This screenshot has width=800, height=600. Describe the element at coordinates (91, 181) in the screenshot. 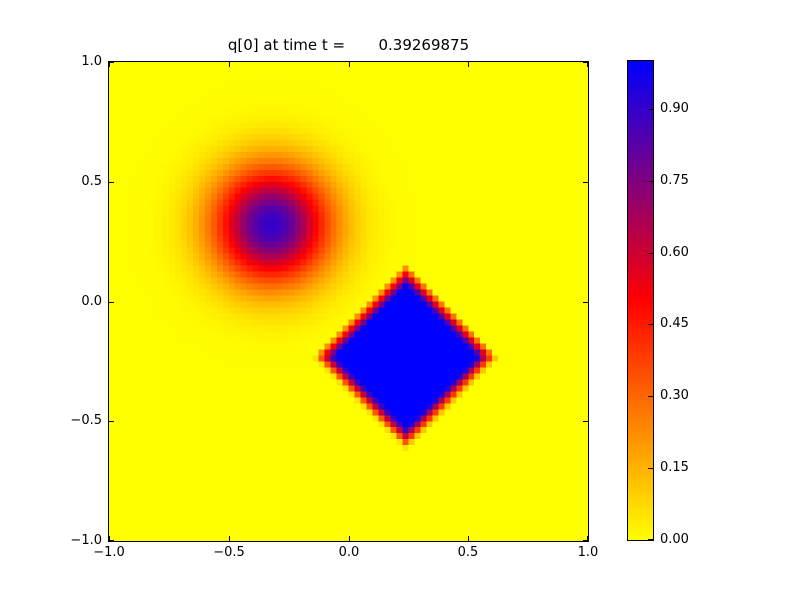

I see `y-tick-label: 0.5` at that location.